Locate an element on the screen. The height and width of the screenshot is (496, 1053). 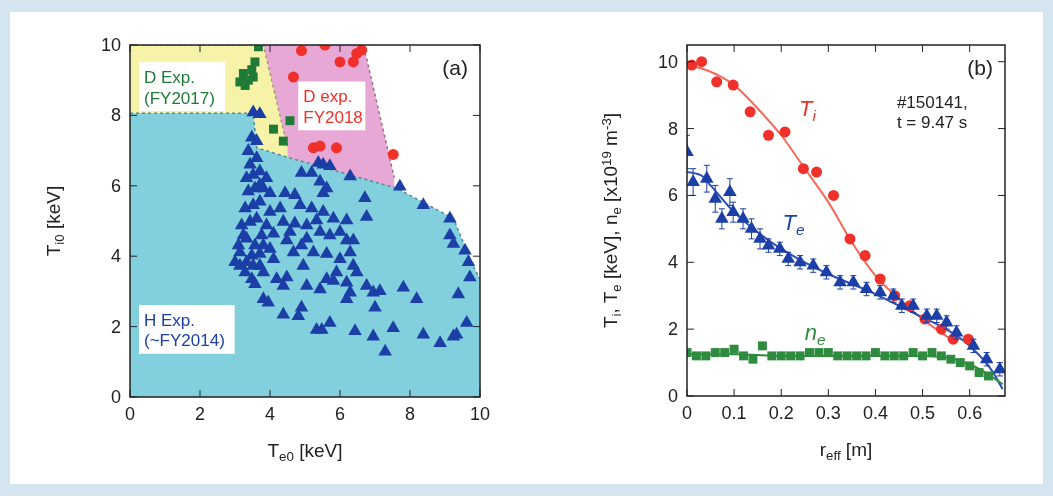
x-tick-label: 0.2 is located at coordinates (781, 413).